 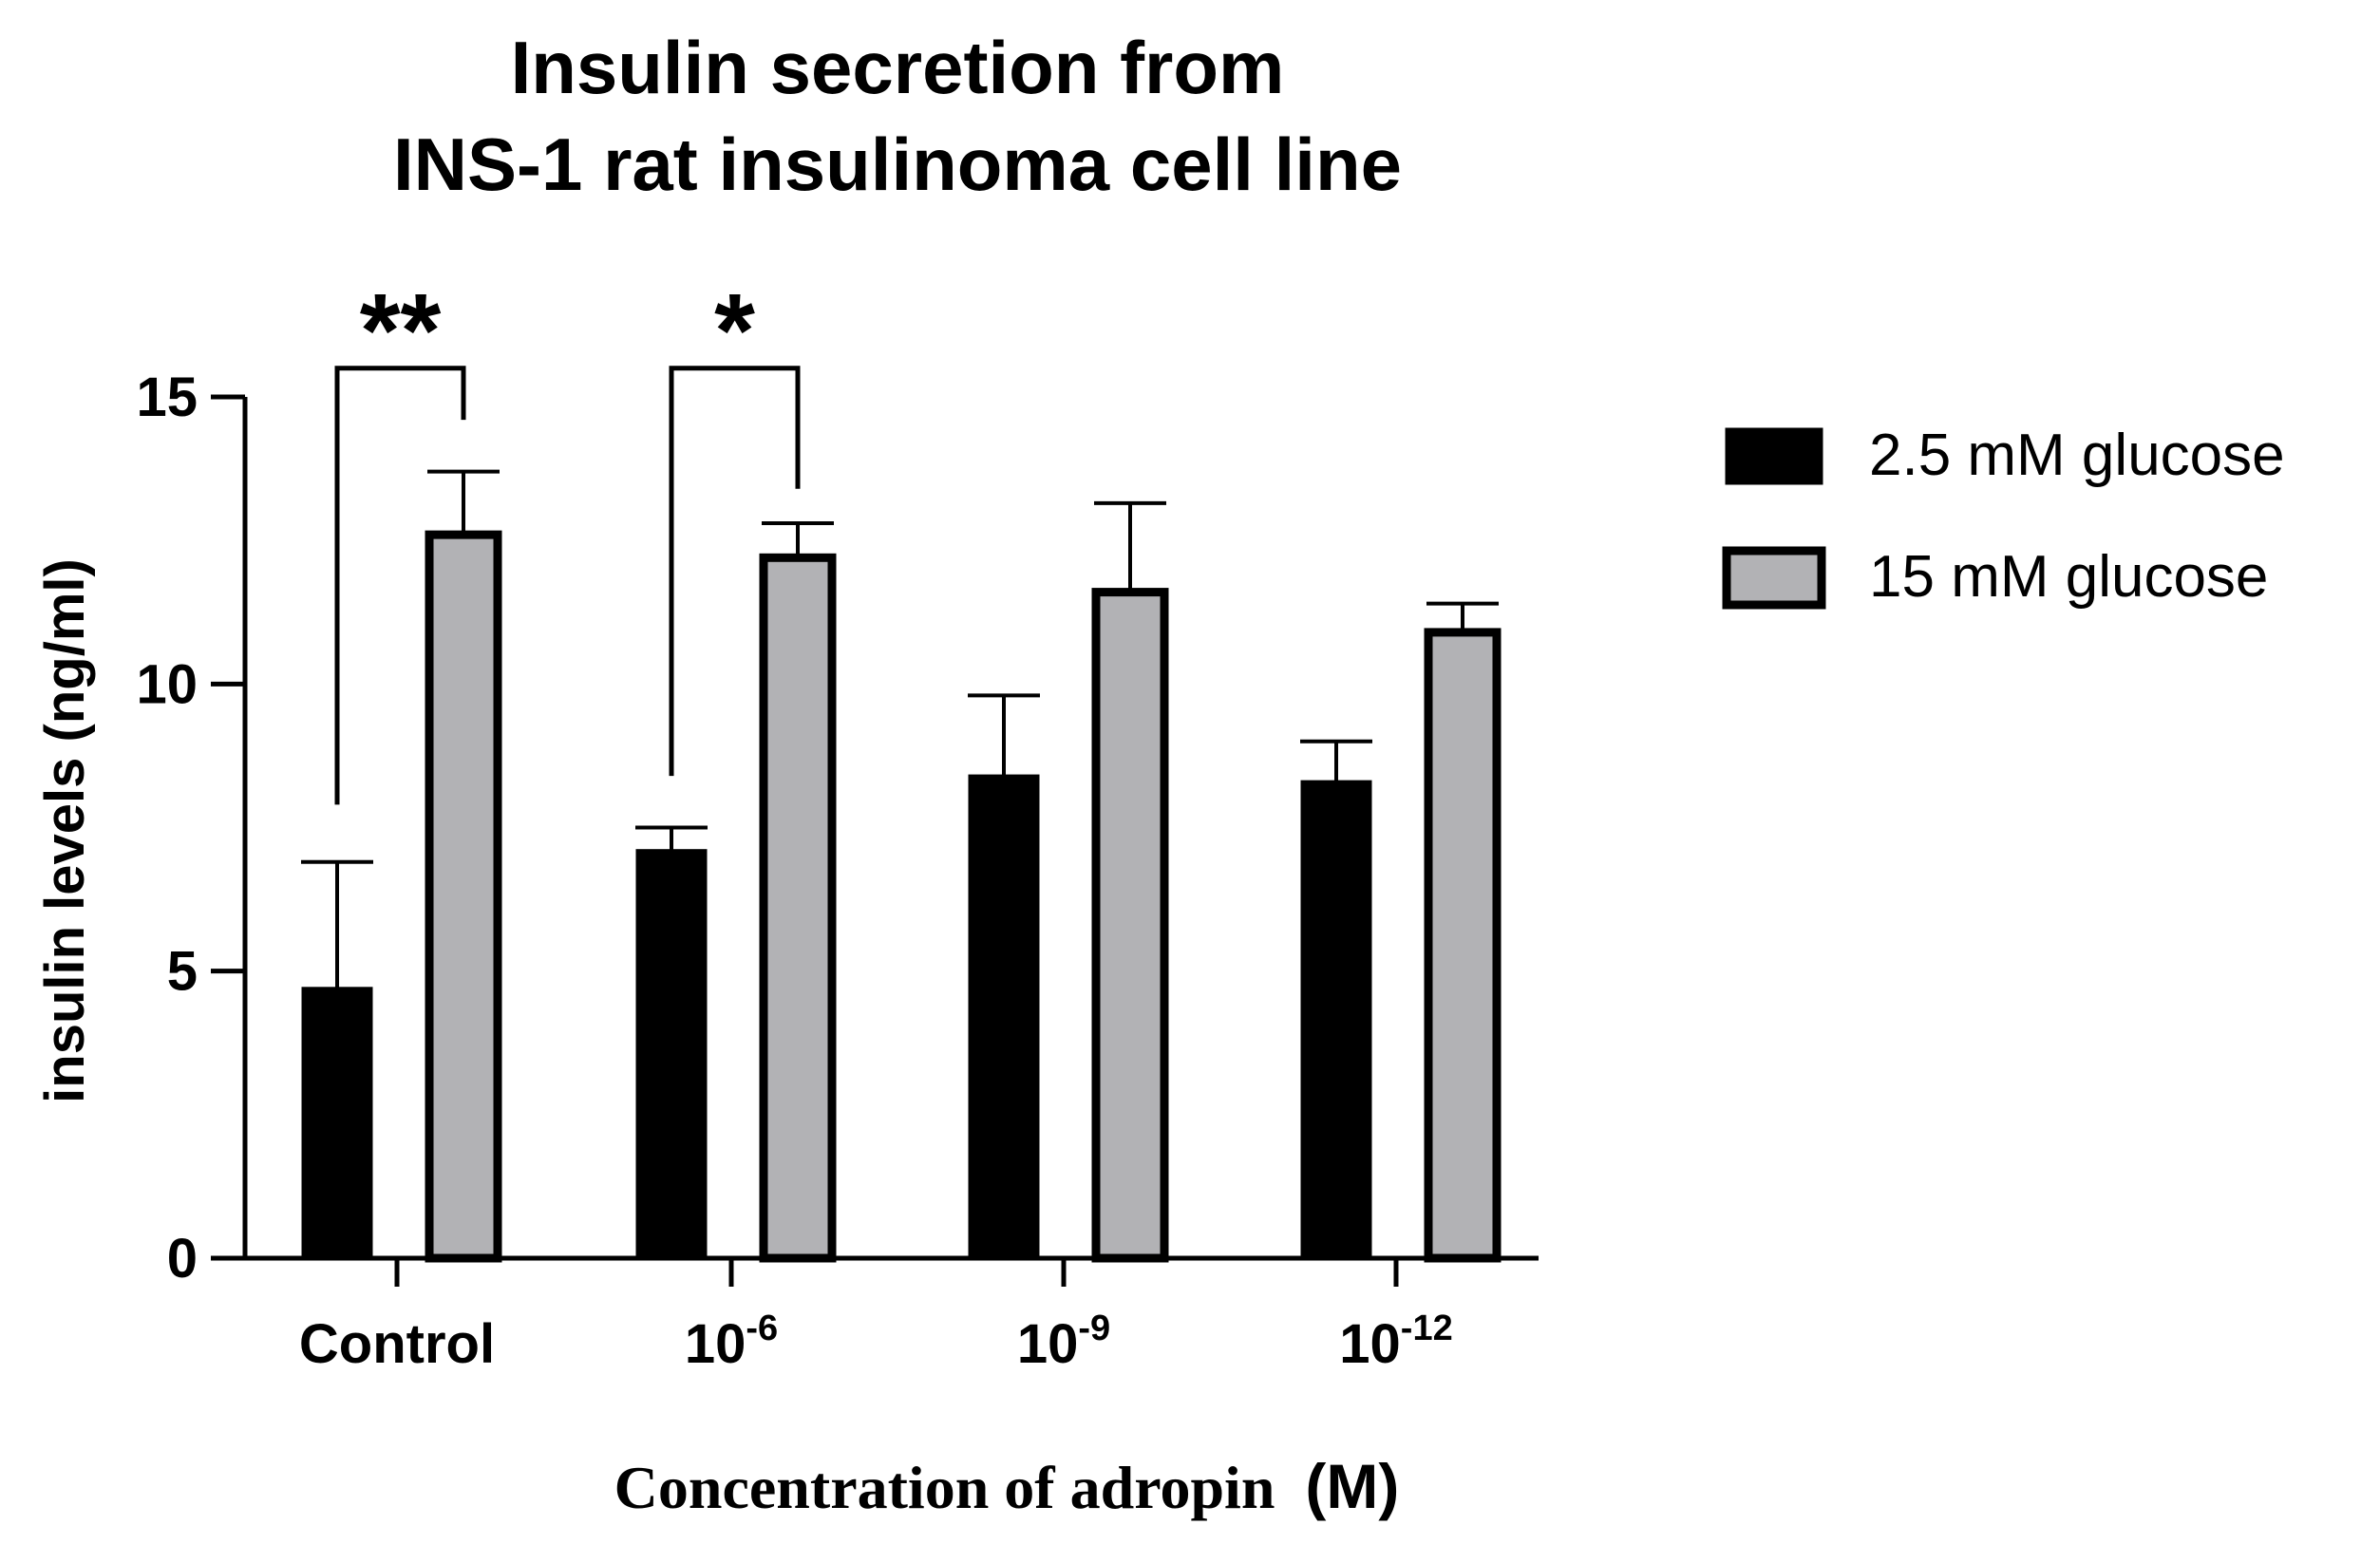 I want to click on bar-series0-cat1, so click(x=672, y=1054).